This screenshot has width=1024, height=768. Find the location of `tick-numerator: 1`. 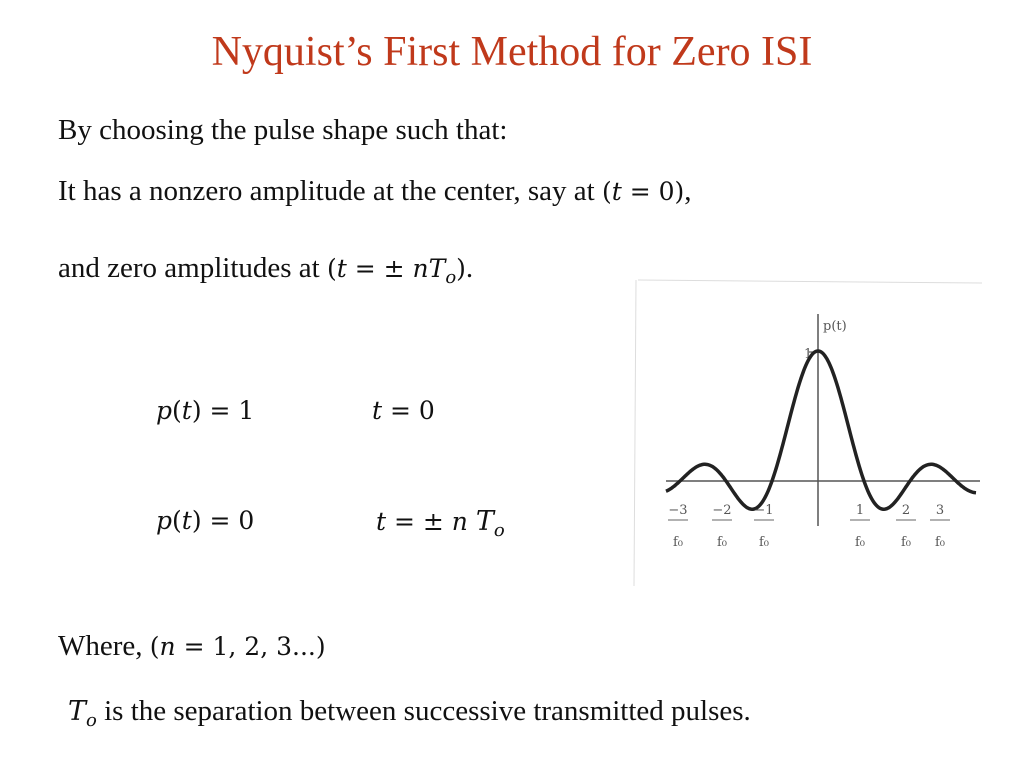

tick-numerator: 1 is located at coordinates (860, 510).